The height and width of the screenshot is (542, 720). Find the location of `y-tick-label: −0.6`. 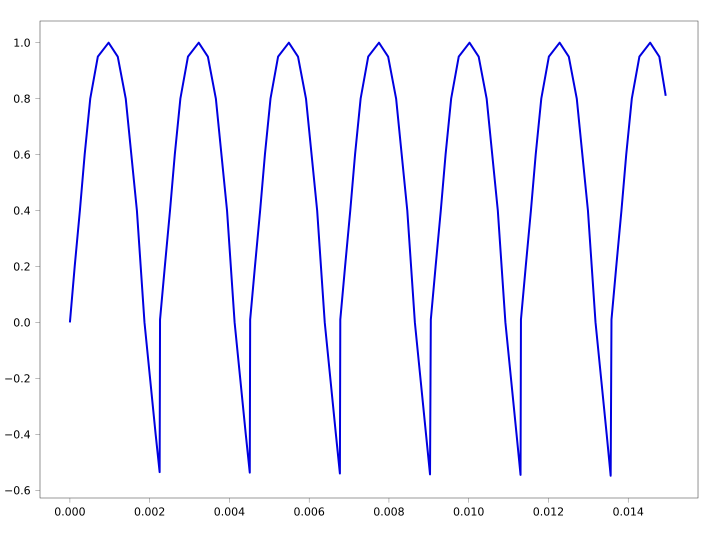

y-tick-label: −0.6 is located at coordinates (17, 490).